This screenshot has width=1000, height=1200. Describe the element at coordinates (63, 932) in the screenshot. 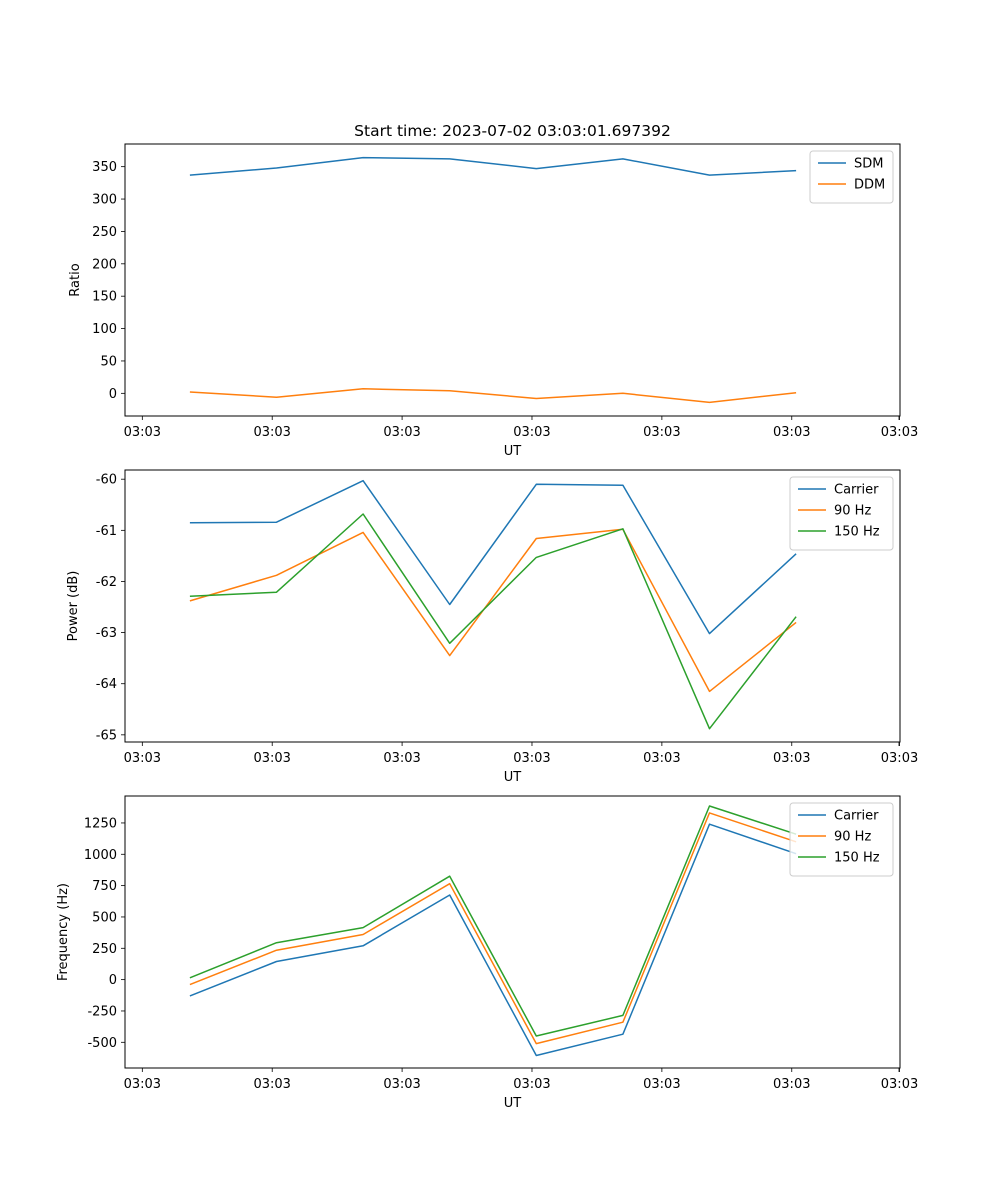

I see `y-axis-label: Frequency (Hz)` at that location.